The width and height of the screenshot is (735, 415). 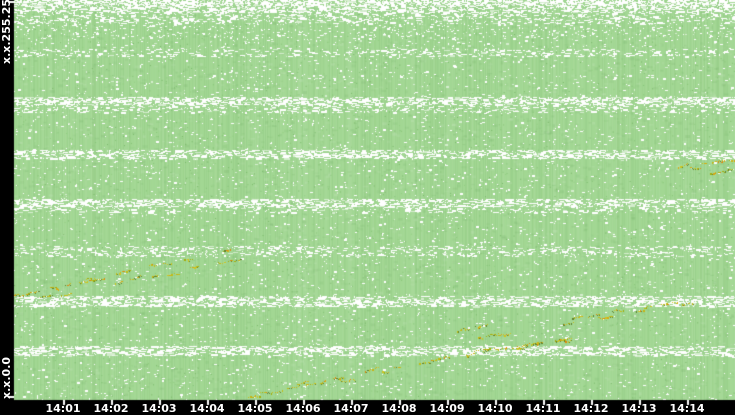 I want to click on x-axis-tick-label: 14:09, so click(x=447, y=408).